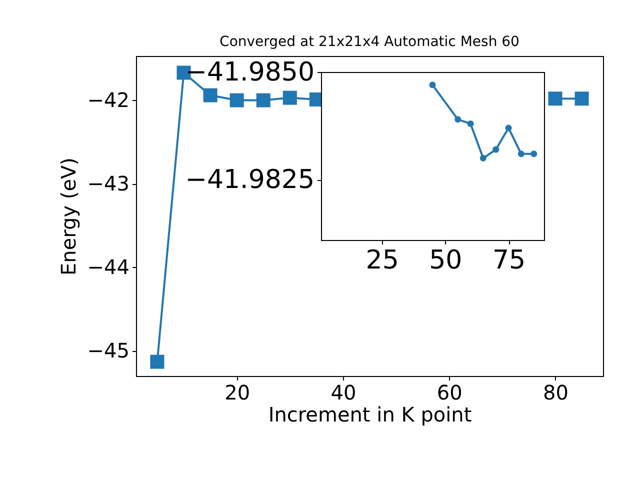  I want to click on x-tick-label: 50, so click(445, 261).